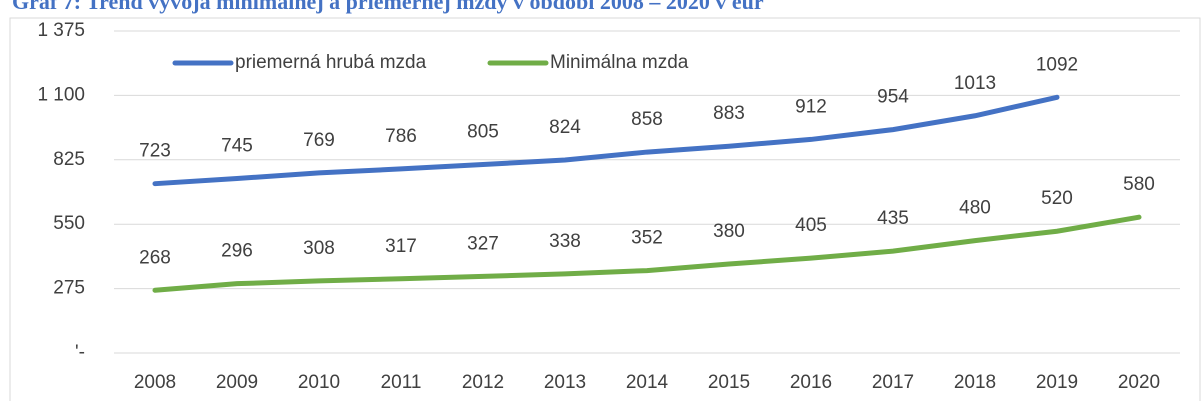  Describe the element at coordinates (483, 131) in the screenshot. I see `data-label: 805` at that location.